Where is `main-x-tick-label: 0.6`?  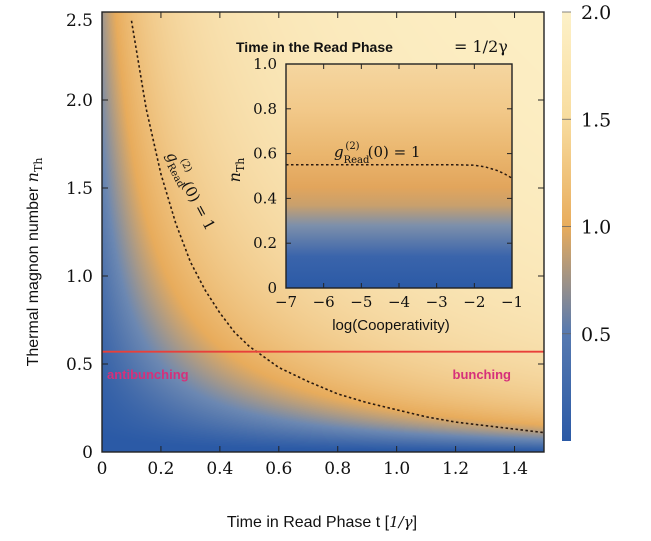
main-x-tick-label: 0.6 is located at coordinates (278, 469).